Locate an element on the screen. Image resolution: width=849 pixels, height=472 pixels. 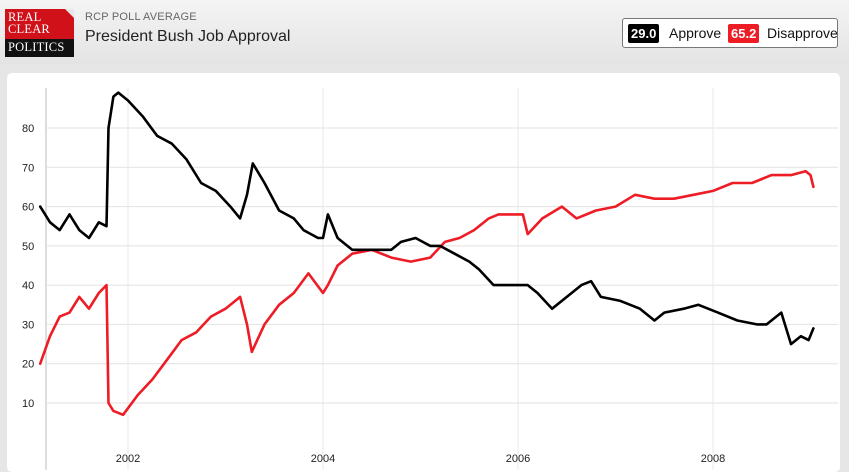
logo-corner-fold is located at coordinates (69, 13).